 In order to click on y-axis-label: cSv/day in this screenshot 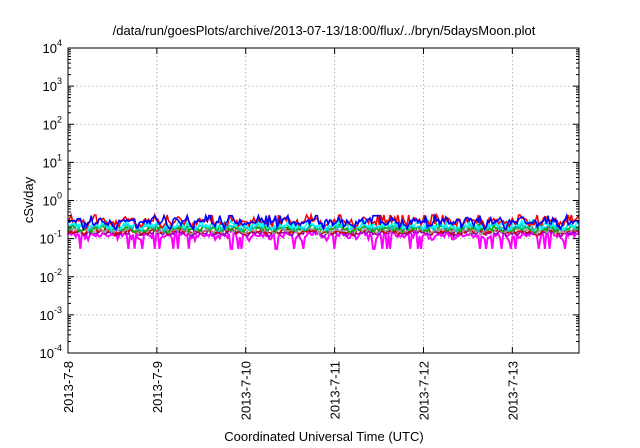, I will do `click(28, 199)`.